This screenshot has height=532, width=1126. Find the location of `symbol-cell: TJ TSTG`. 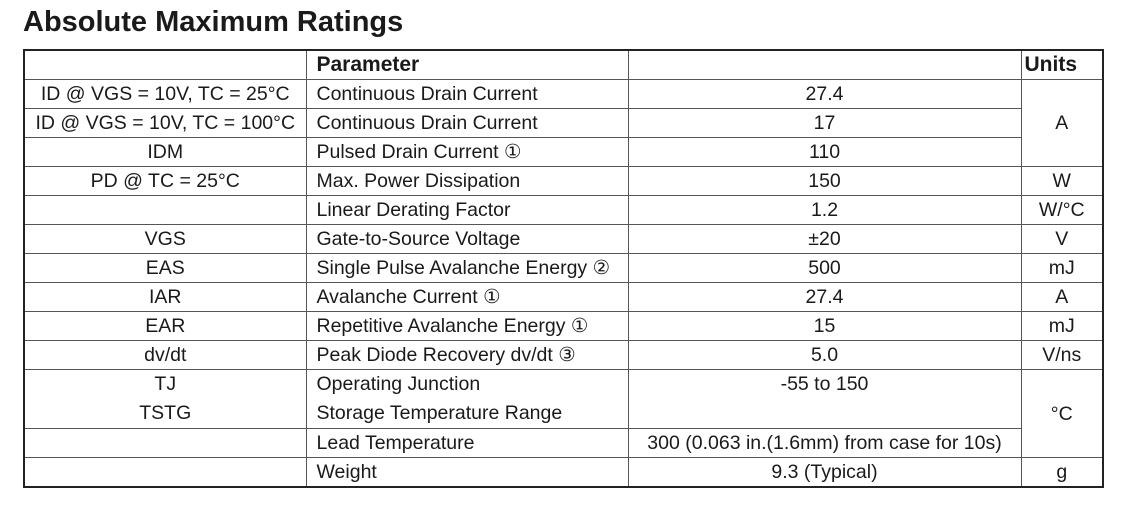

symbol-cell: TJ TSTG is located at coordinates (165, 399).